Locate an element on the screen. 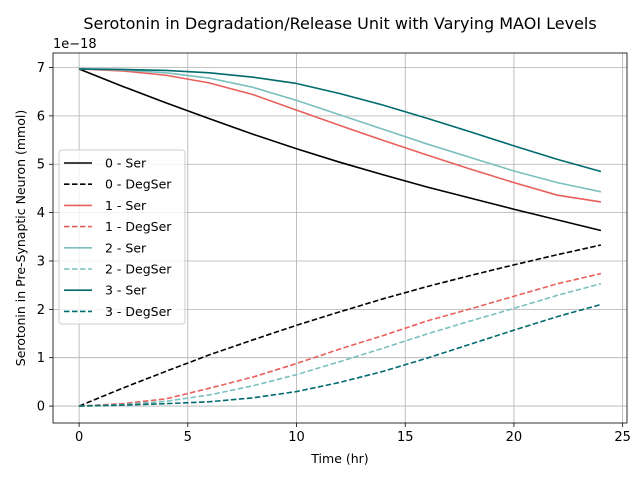 This screenshot has height=480, width=640. y-axis-offset-text: 1e−18 is located at coordinates (75, 44).